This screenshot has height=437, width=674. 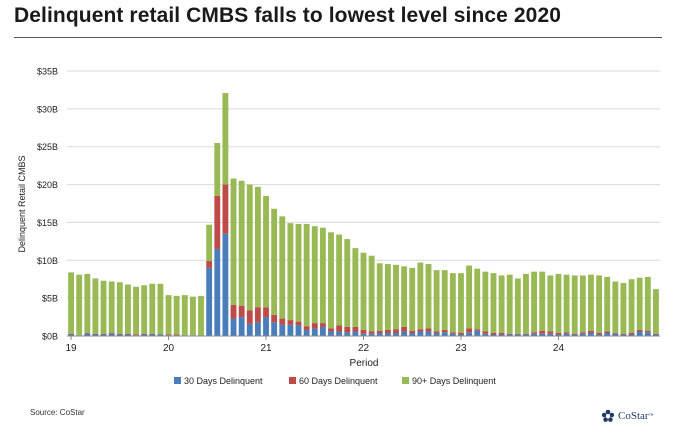 What do you see at coordinates (47, 147) in the screenshot?
I see `y-tick-label: $25B` at bounding box center [47, 147].